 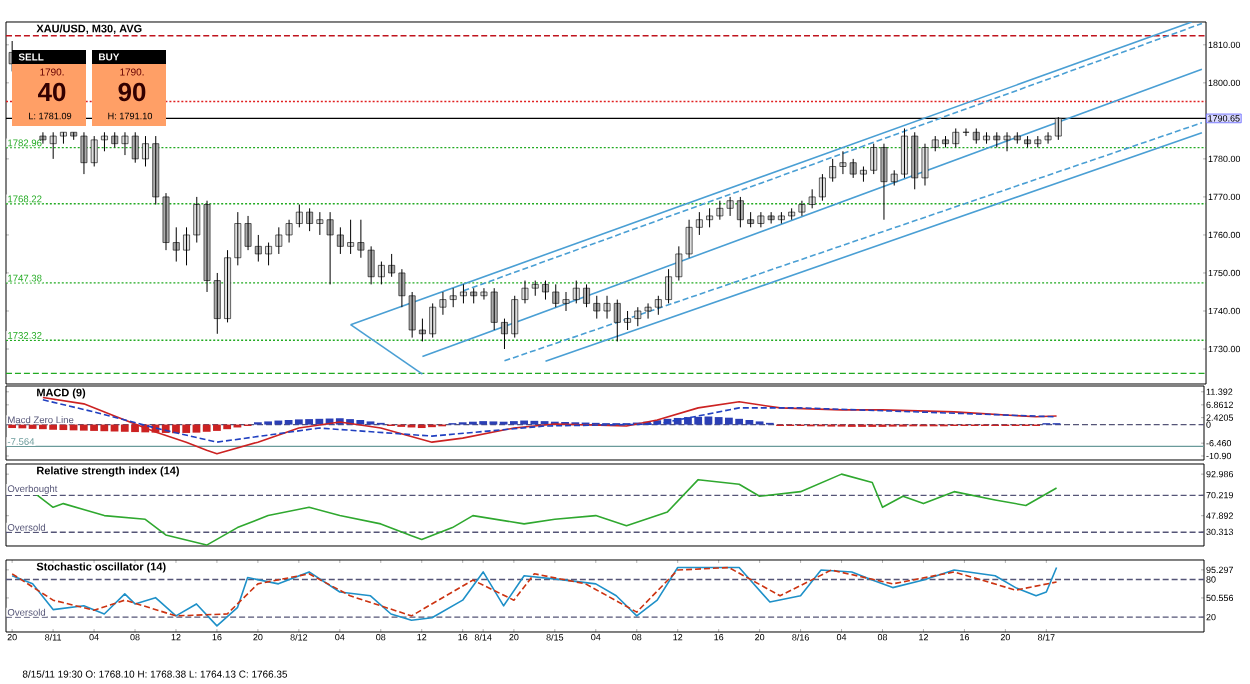 I want to click on annotation: 40, so click(x=52, y=92).